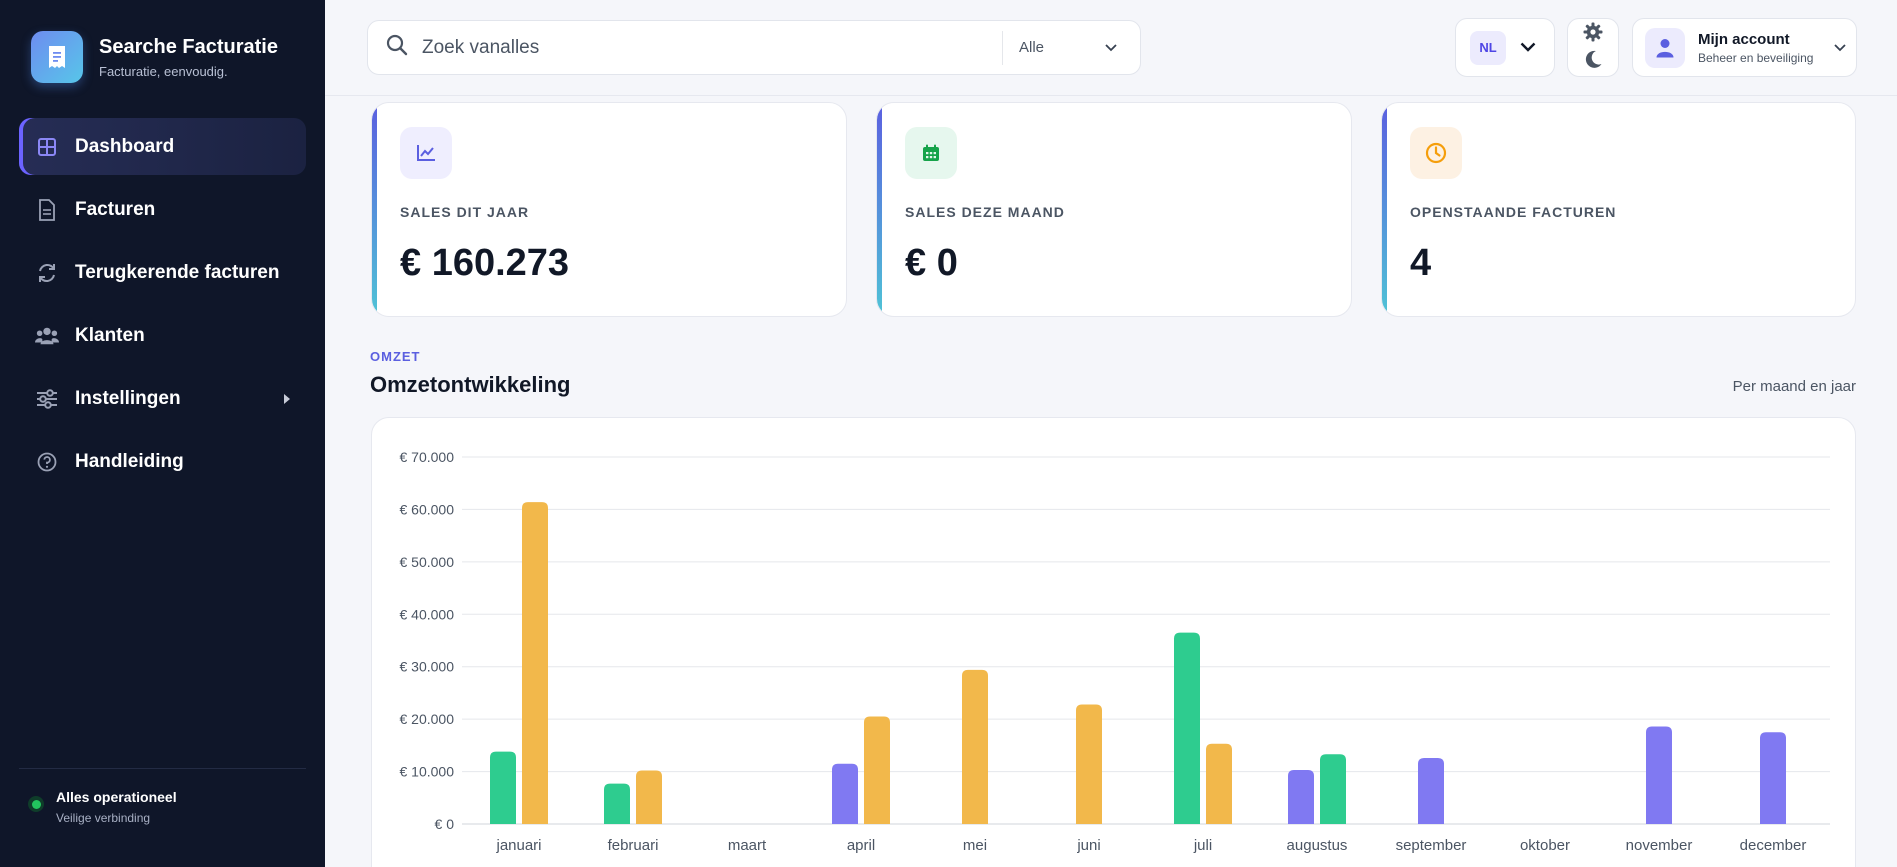 This screenshot has height=867, width=1897. Describe the element at coordinates (1421, 263) in the screenshot. I see `stat-value: 4` at that location.